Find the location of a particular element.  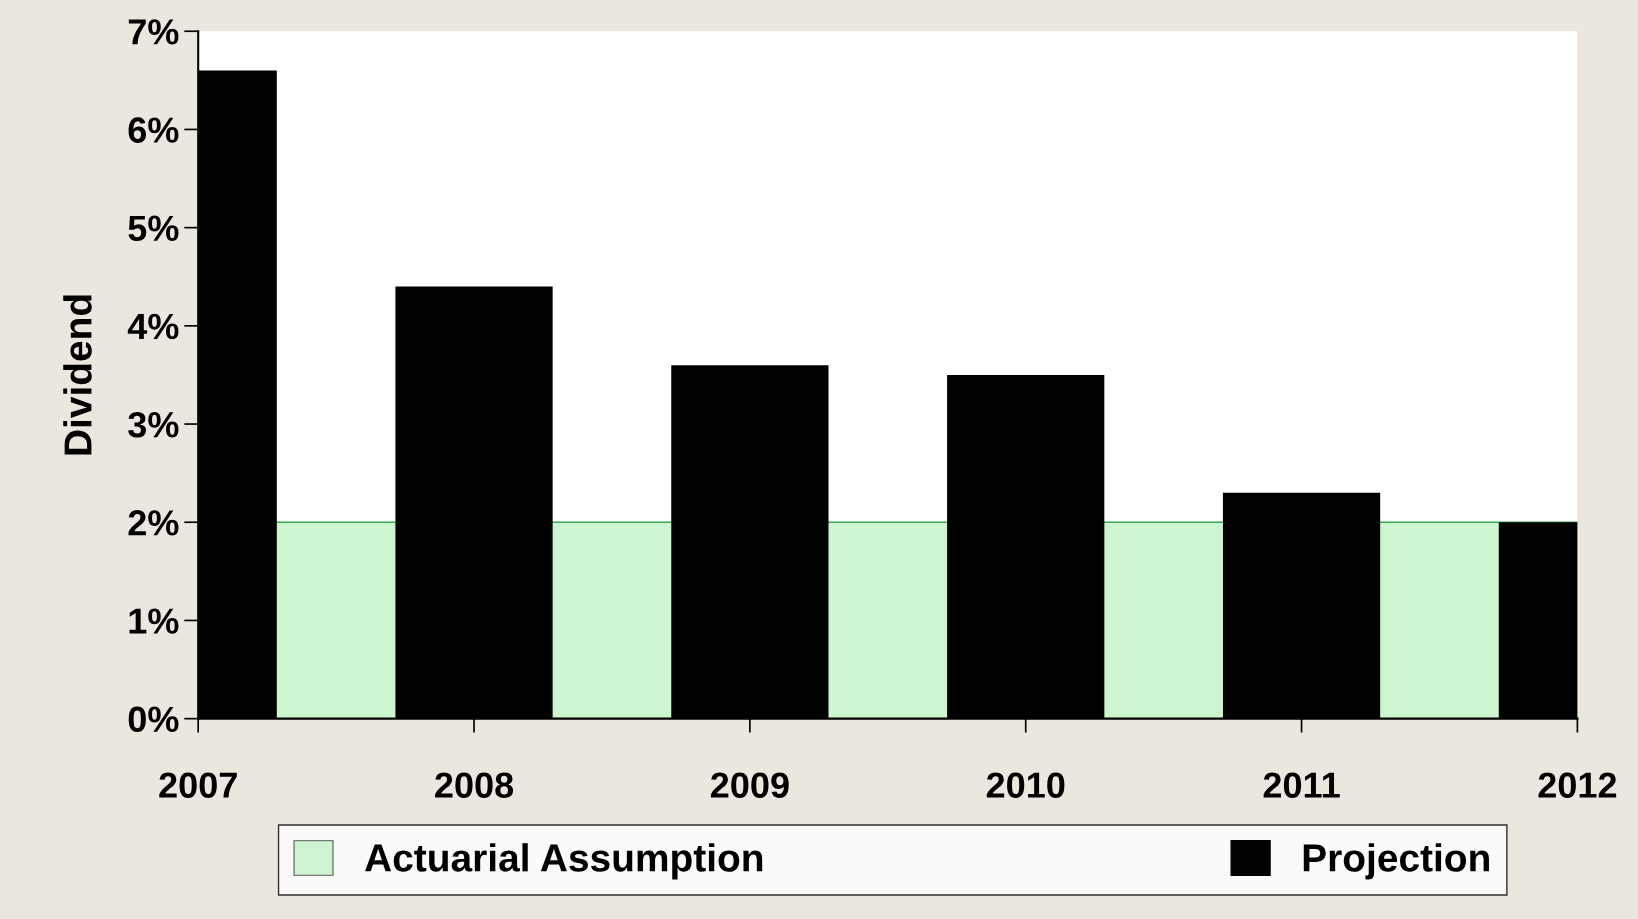

y-tick-label: 4% is located at coordinates (153, 326).